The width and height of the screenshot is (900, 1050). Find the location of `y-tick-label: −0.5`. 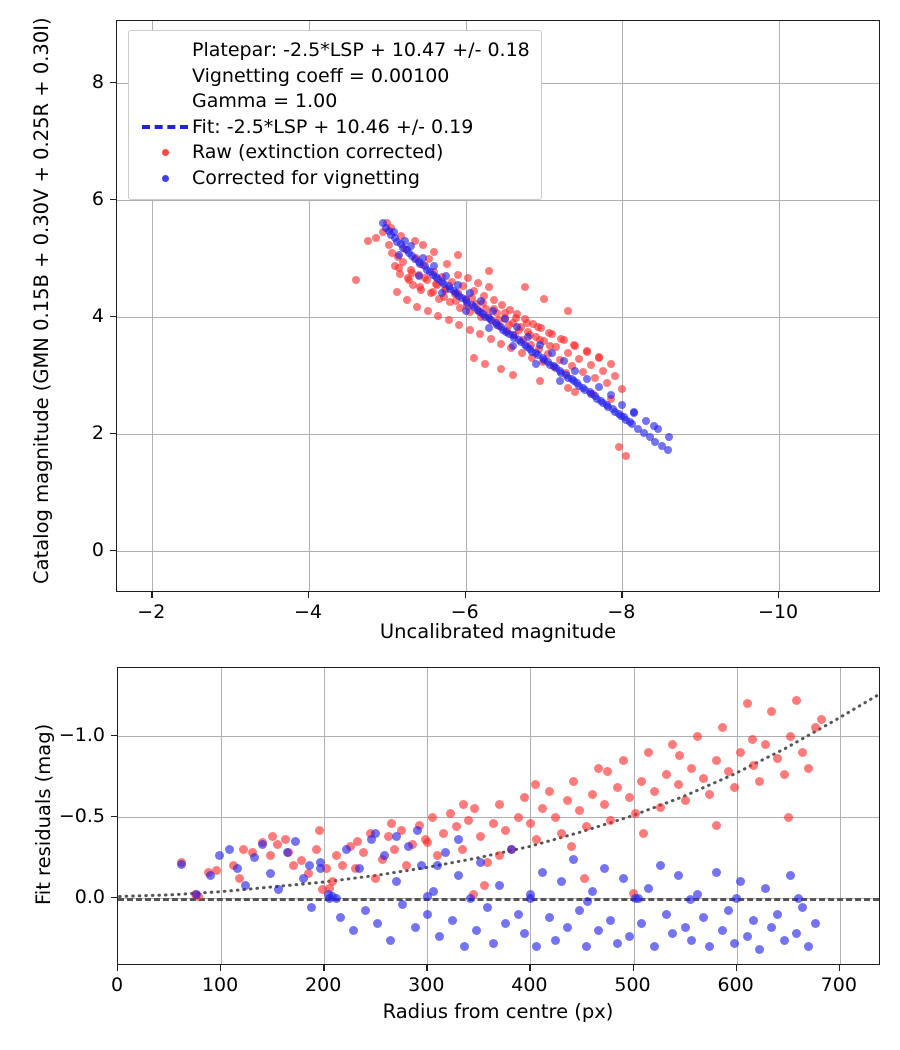

y-tick-label: −0.5 is located at coordinates (81, 816).